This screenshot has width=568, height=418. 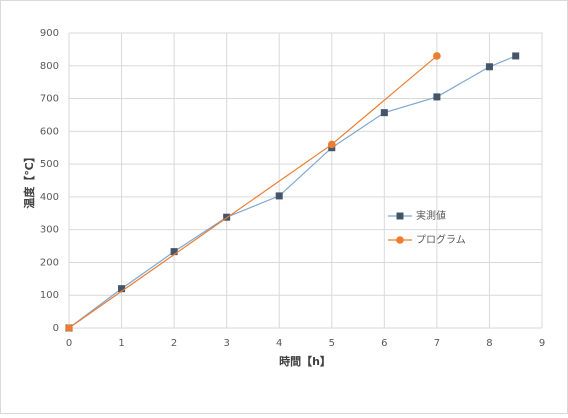 What do you see at coordinates (49, 66) in the screenshot?
I see `y-tick-label: 800` at bounding box center [49, 66].